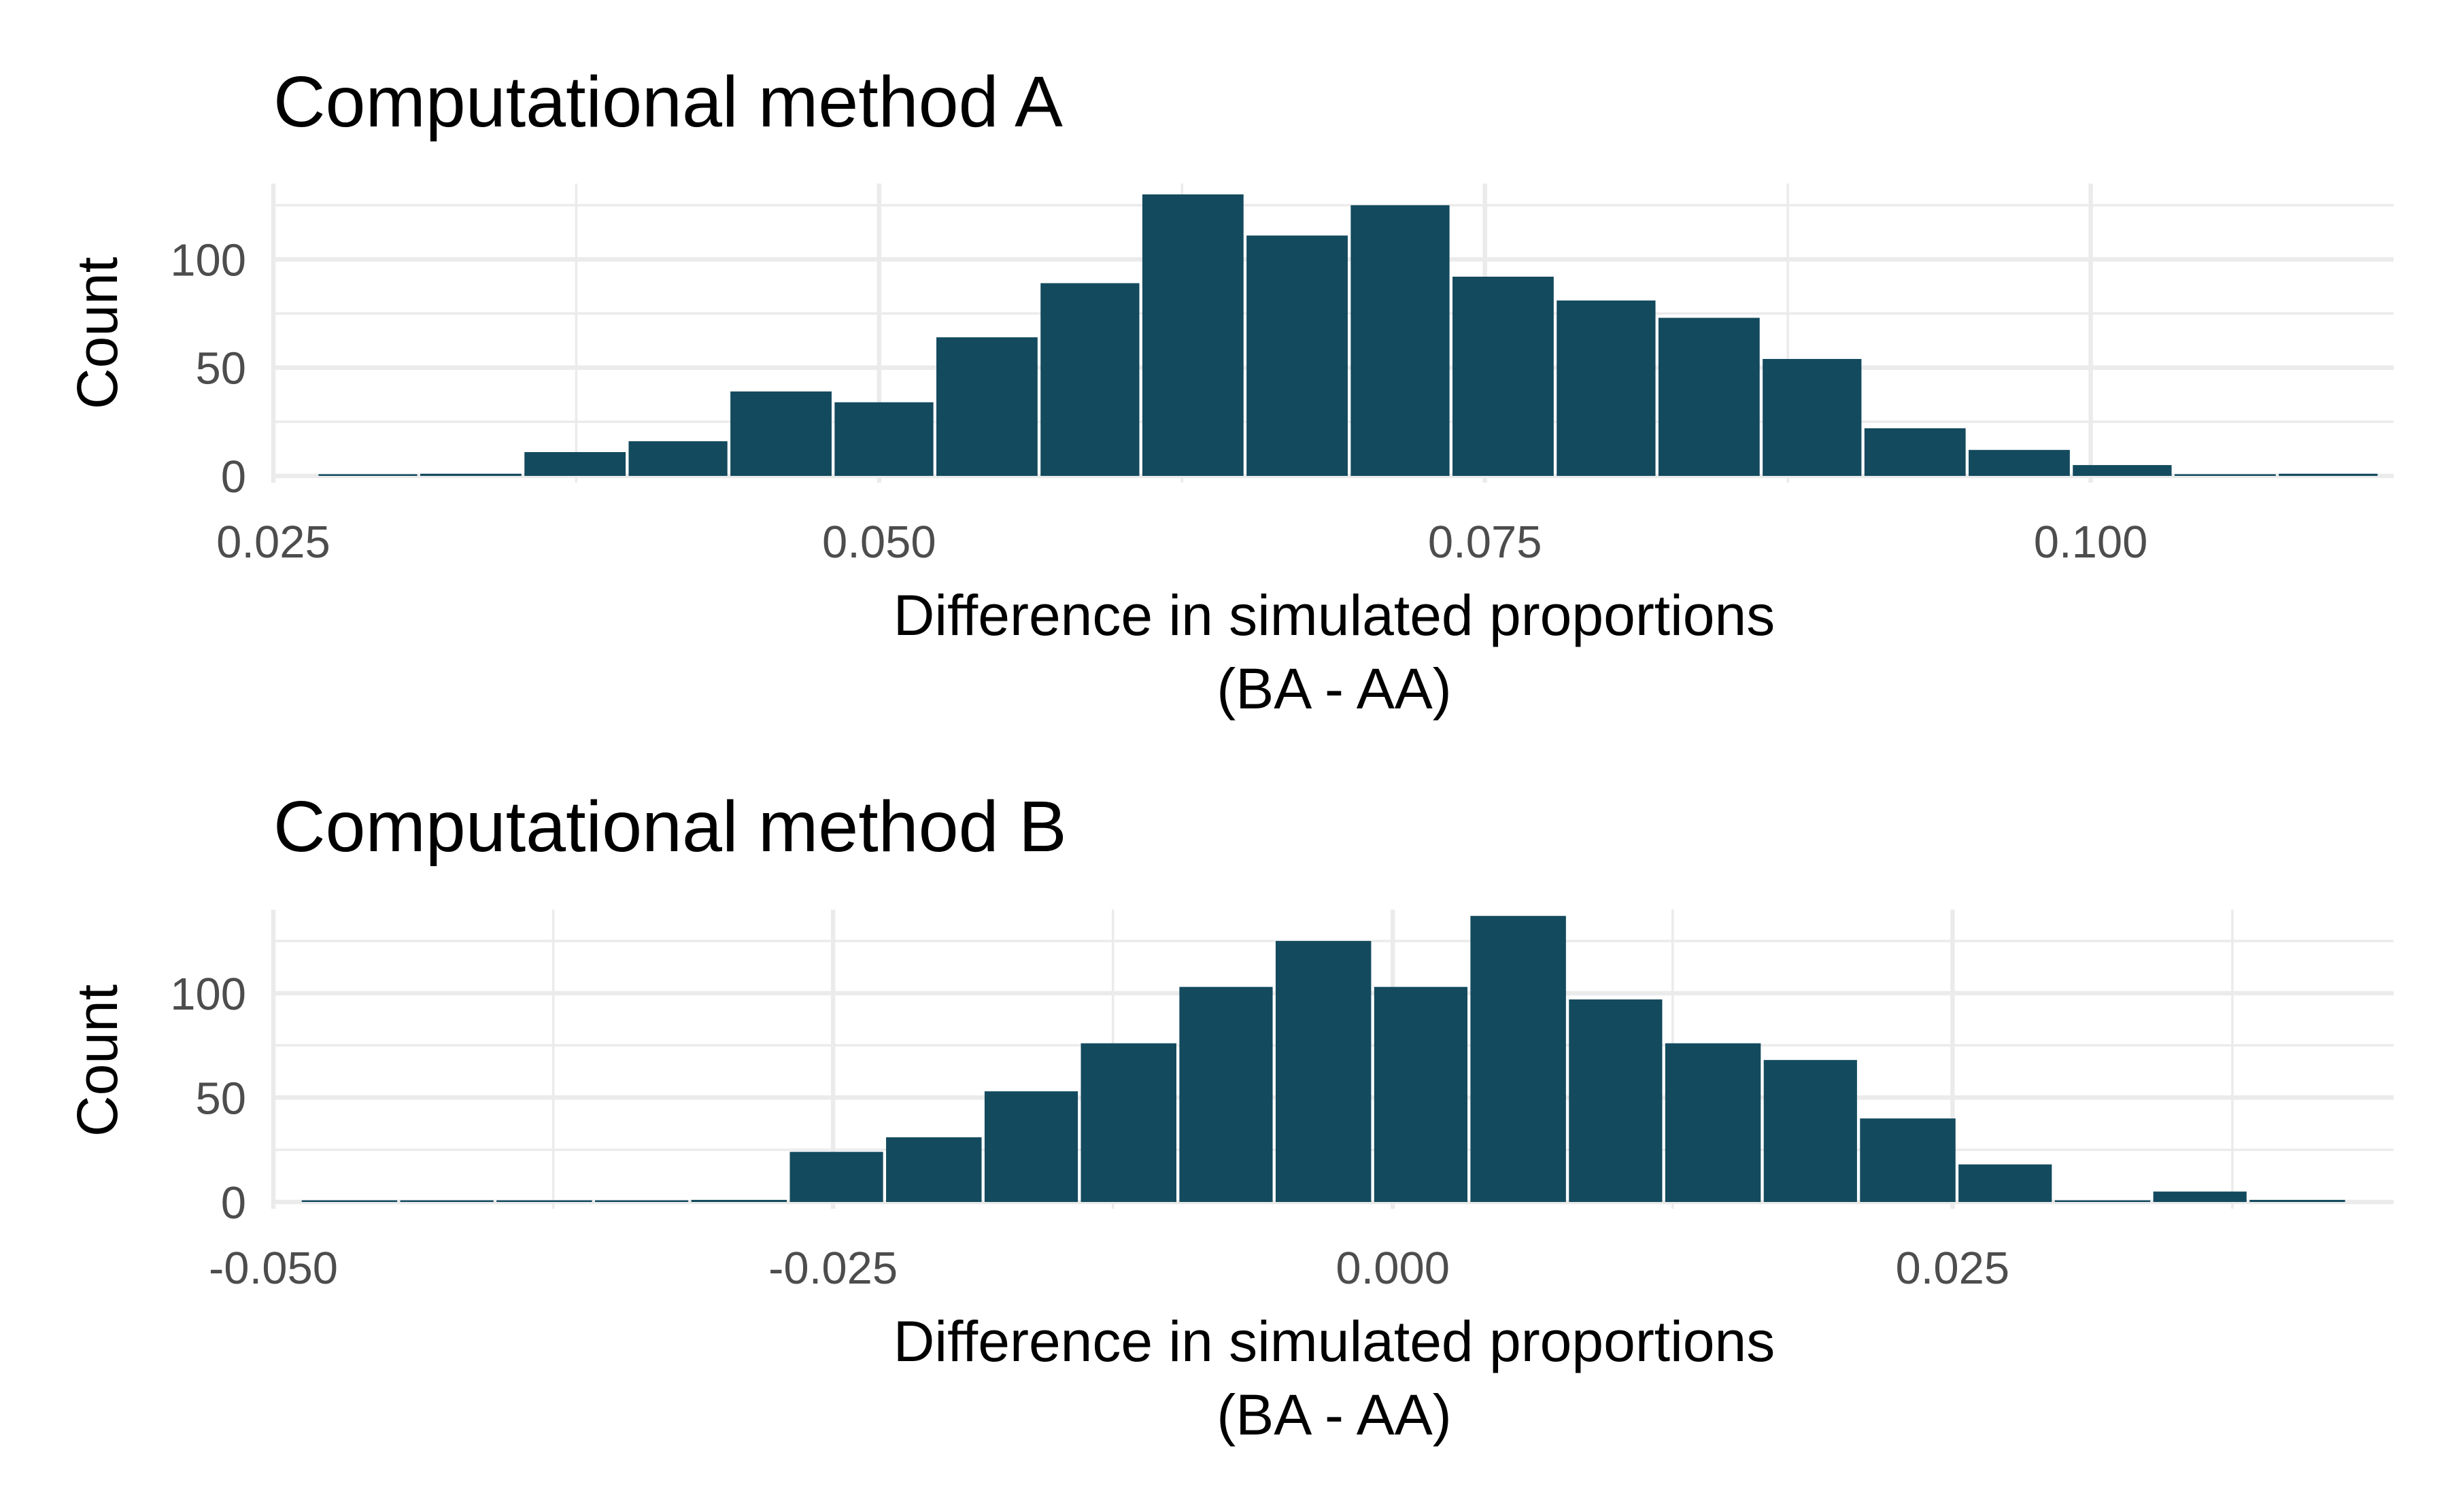 The height and width of the screenshot is (1512, 2448). I want to click on panel-title-a: Computational method A, so click(668, 102).